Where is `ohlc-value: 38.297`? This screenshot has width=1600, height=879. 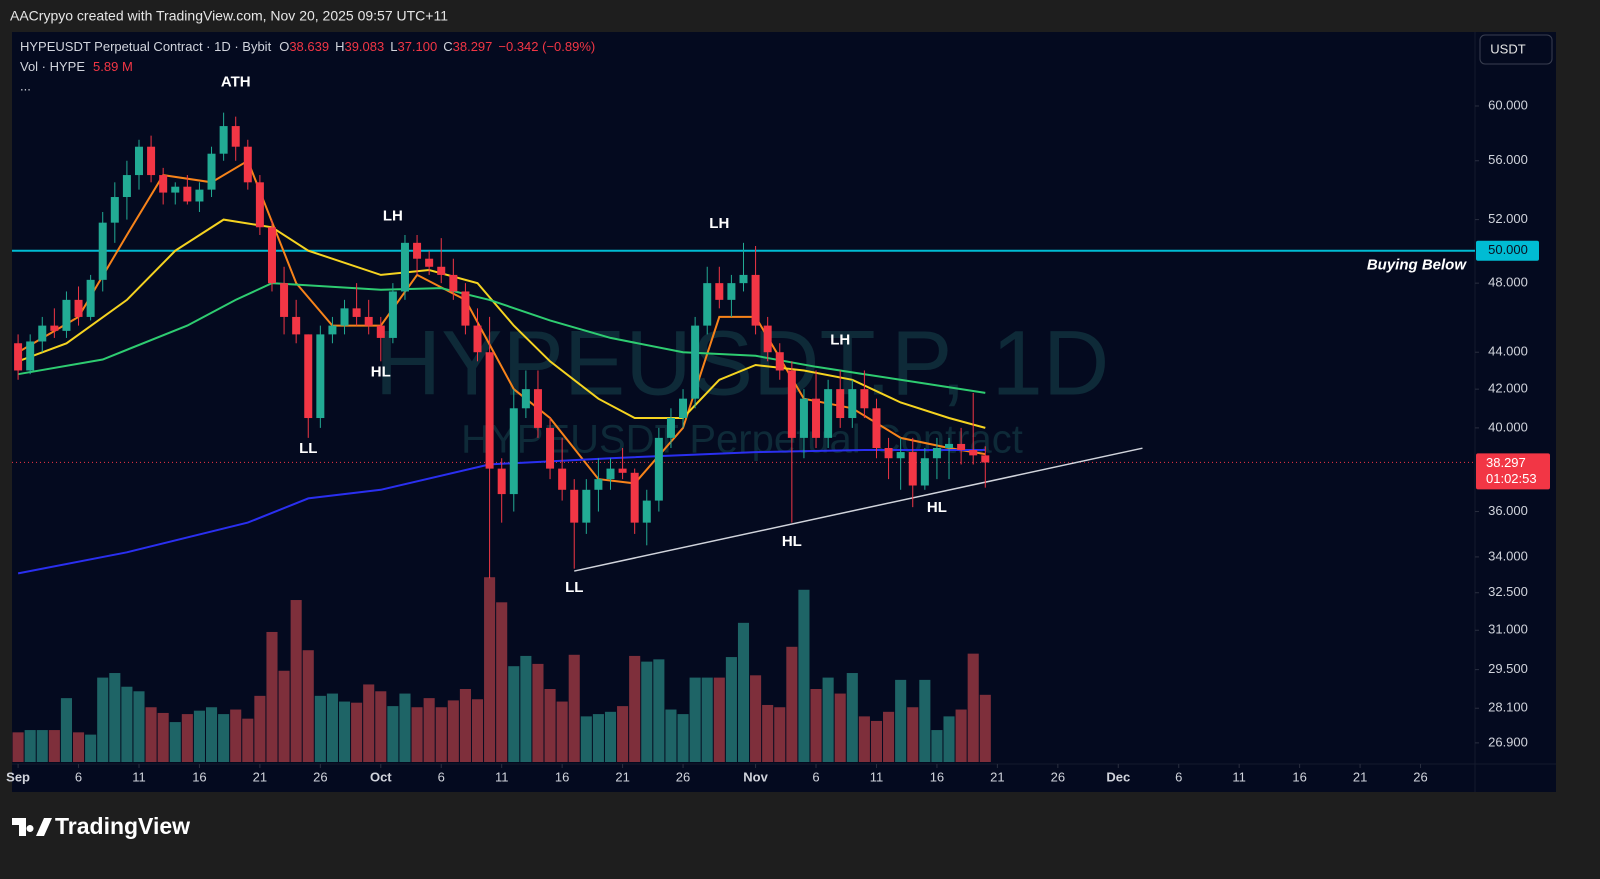
ohlc-value: 38.297 is located at coordinates (473, 46).